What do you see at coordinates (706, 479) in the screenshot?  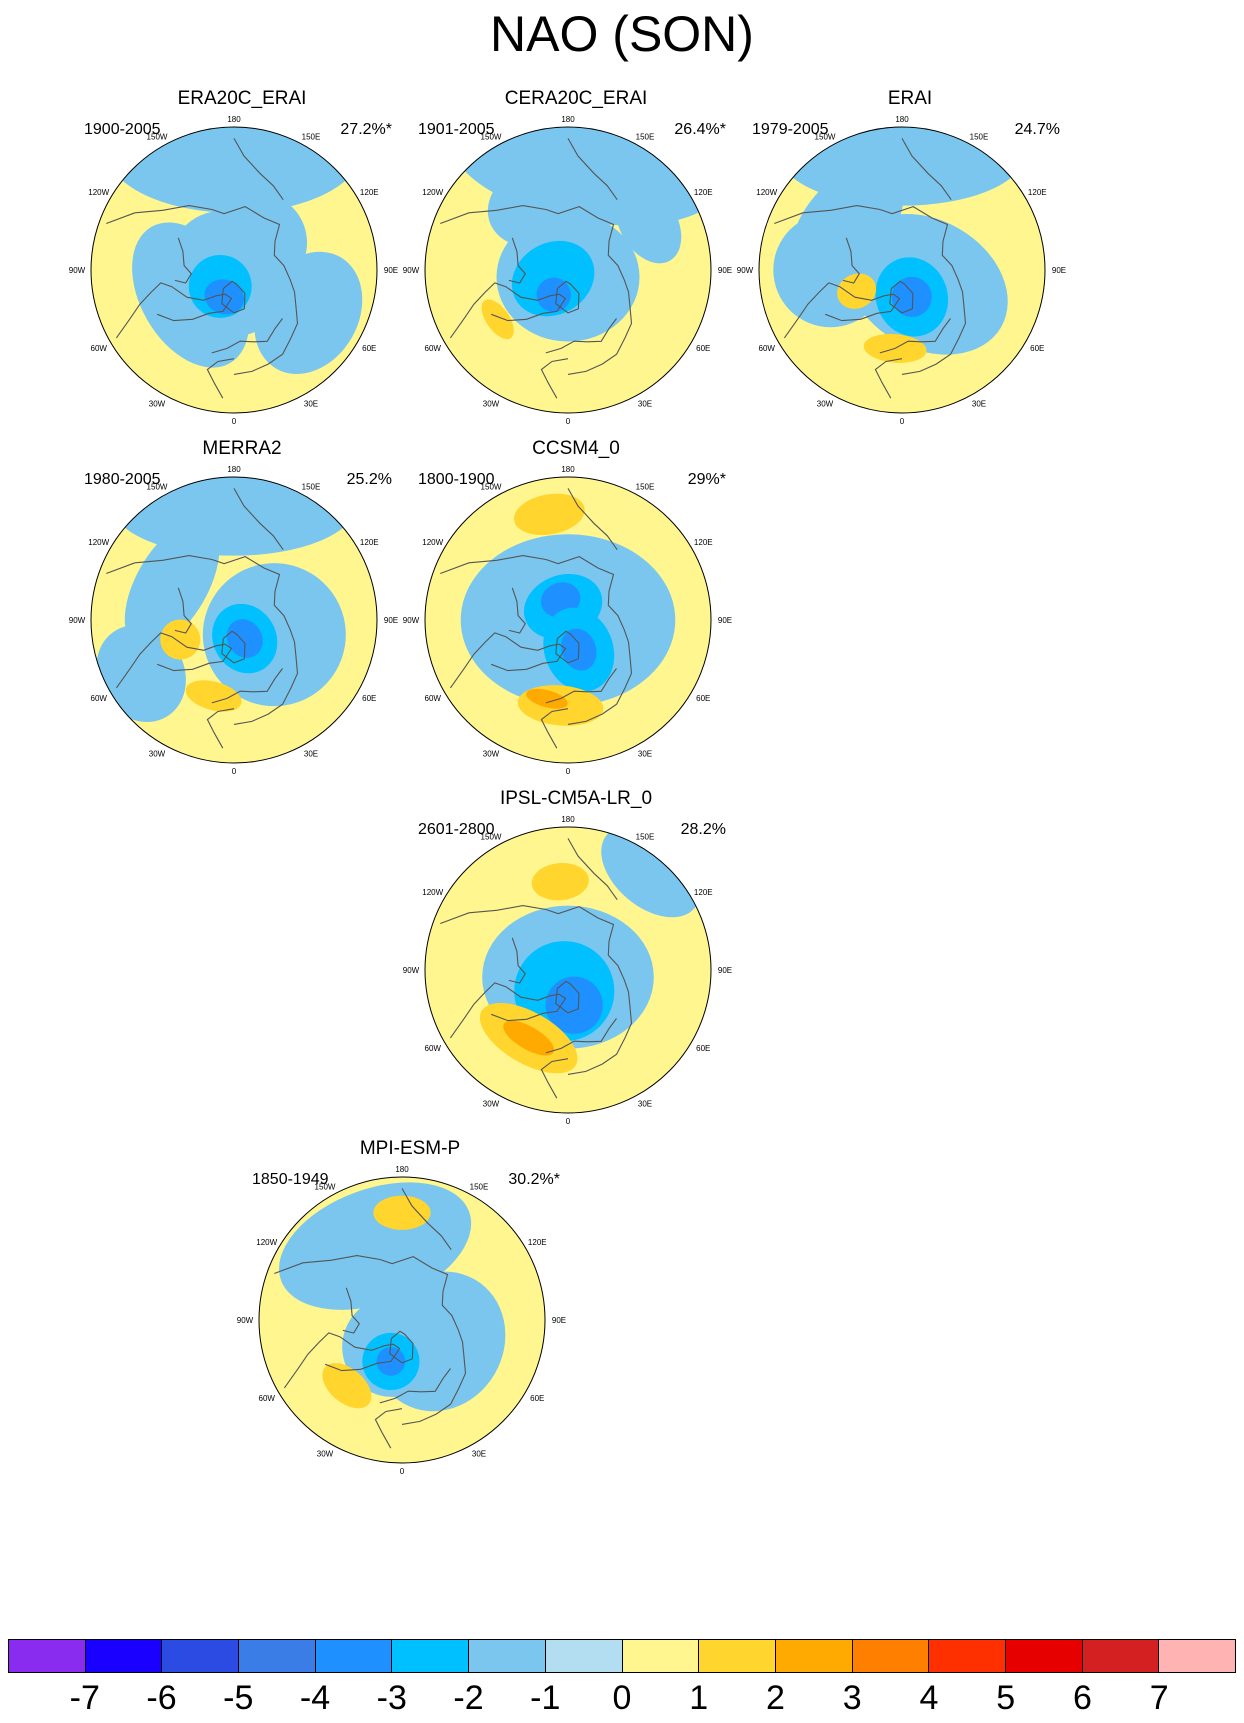 I see `panel-variance: 29%*` at bounding box center [706, 479].